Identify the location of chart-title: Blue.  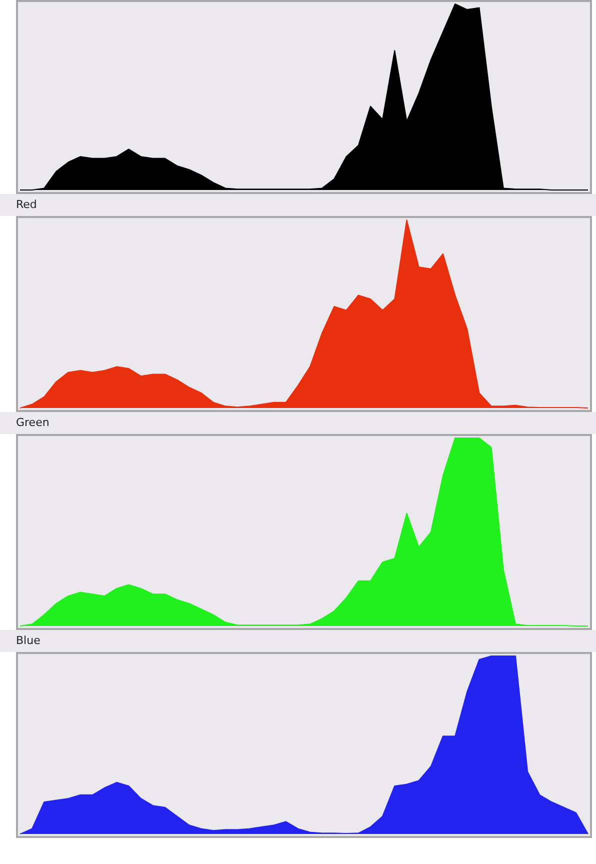
(298, 641).